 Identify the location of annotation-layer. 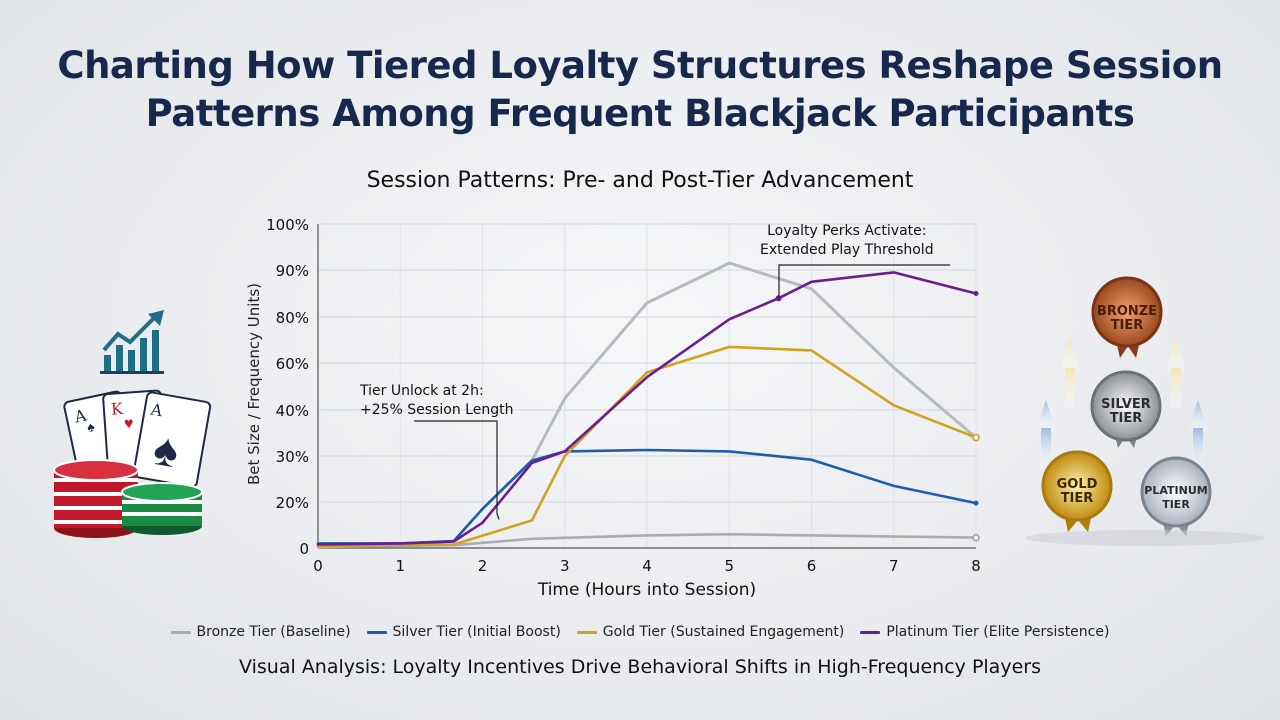
(682, 392).